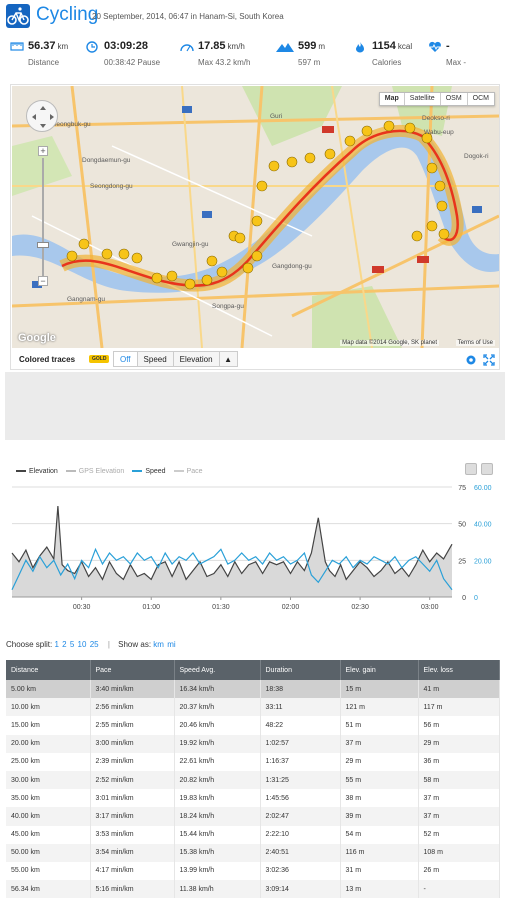 The height and width of the screenshot is (900, 505). Describe the element at coordinates (48, 816) in the screenshot. I see `table-cell: 40.00 km` at that location.